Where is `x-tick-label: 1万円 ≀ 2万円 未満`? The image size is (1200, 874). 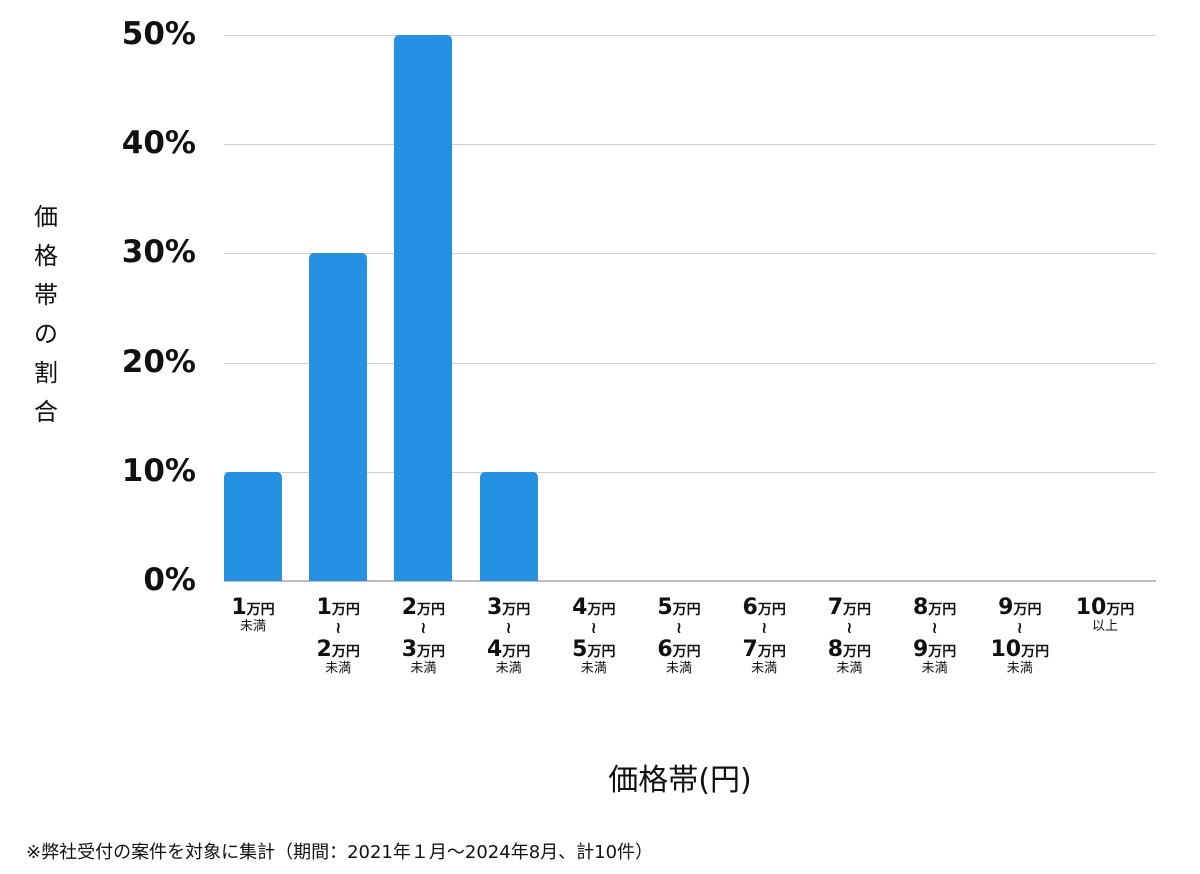 x-tick-label: 1万円 ≀ 2万円 未満 is located at coordinates (338, 635).